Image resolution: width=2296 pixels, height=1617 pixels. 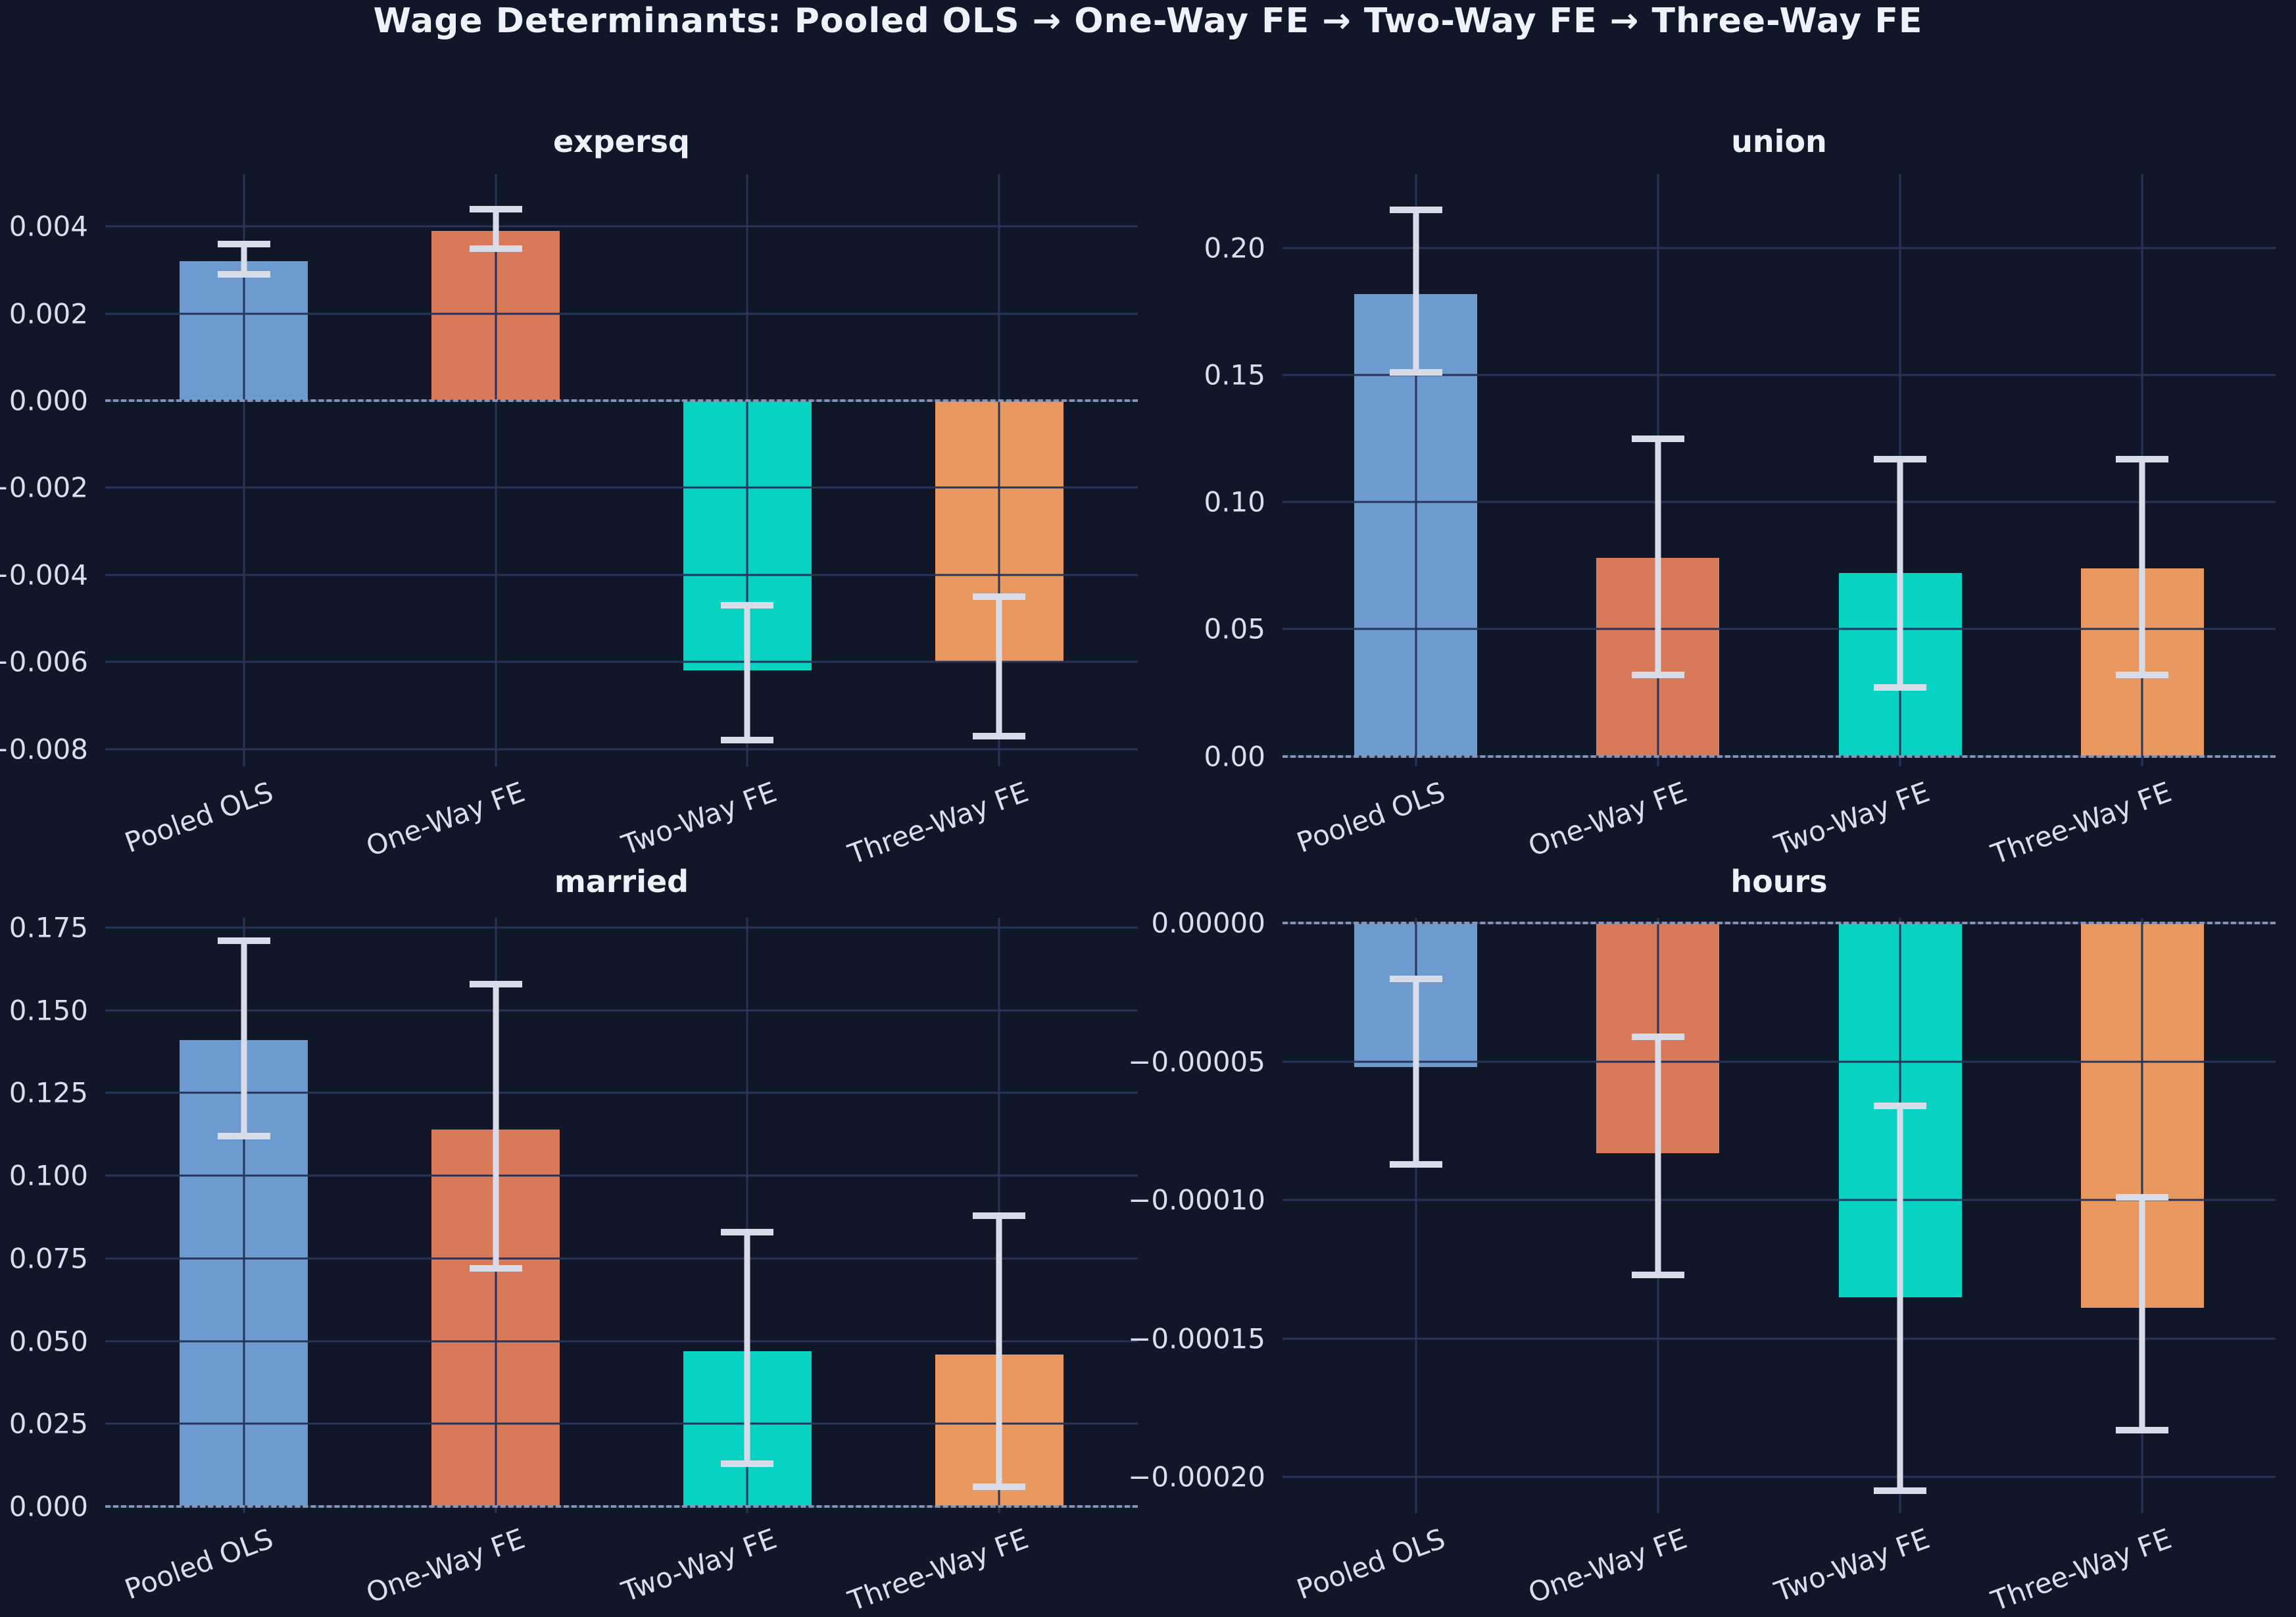 What do you see at coordinates (1779, 141) in the screenshot?
I see `subplot-title-union: union` at bounding box center [1779, 141].